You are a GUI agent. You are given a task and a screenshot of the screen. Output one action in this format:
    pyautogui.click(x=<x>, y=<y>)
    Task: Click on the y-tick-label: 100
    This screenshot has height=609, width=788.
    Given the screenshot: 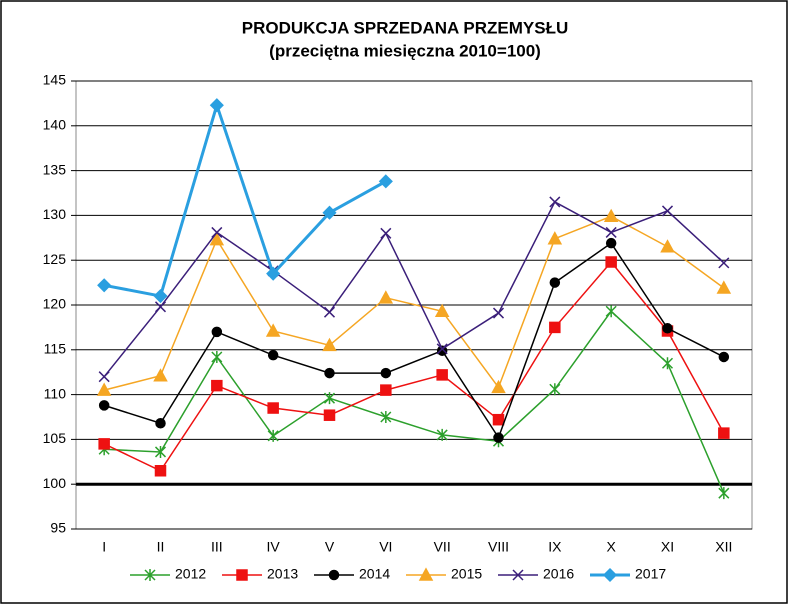 What is the action you would take?
    pyautogui.click(x=55, y=483)
    